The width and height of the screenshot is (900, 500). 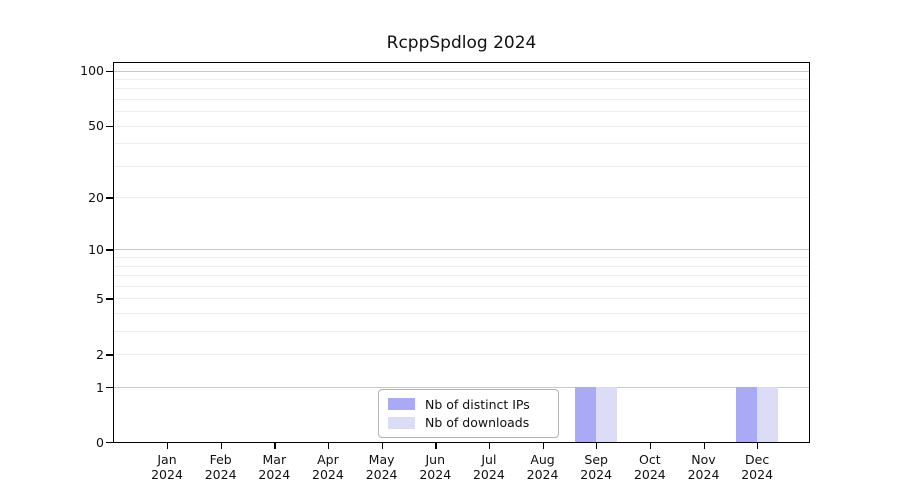 I want to click on x-tick-month: Jul, so click(x=489, y=459).